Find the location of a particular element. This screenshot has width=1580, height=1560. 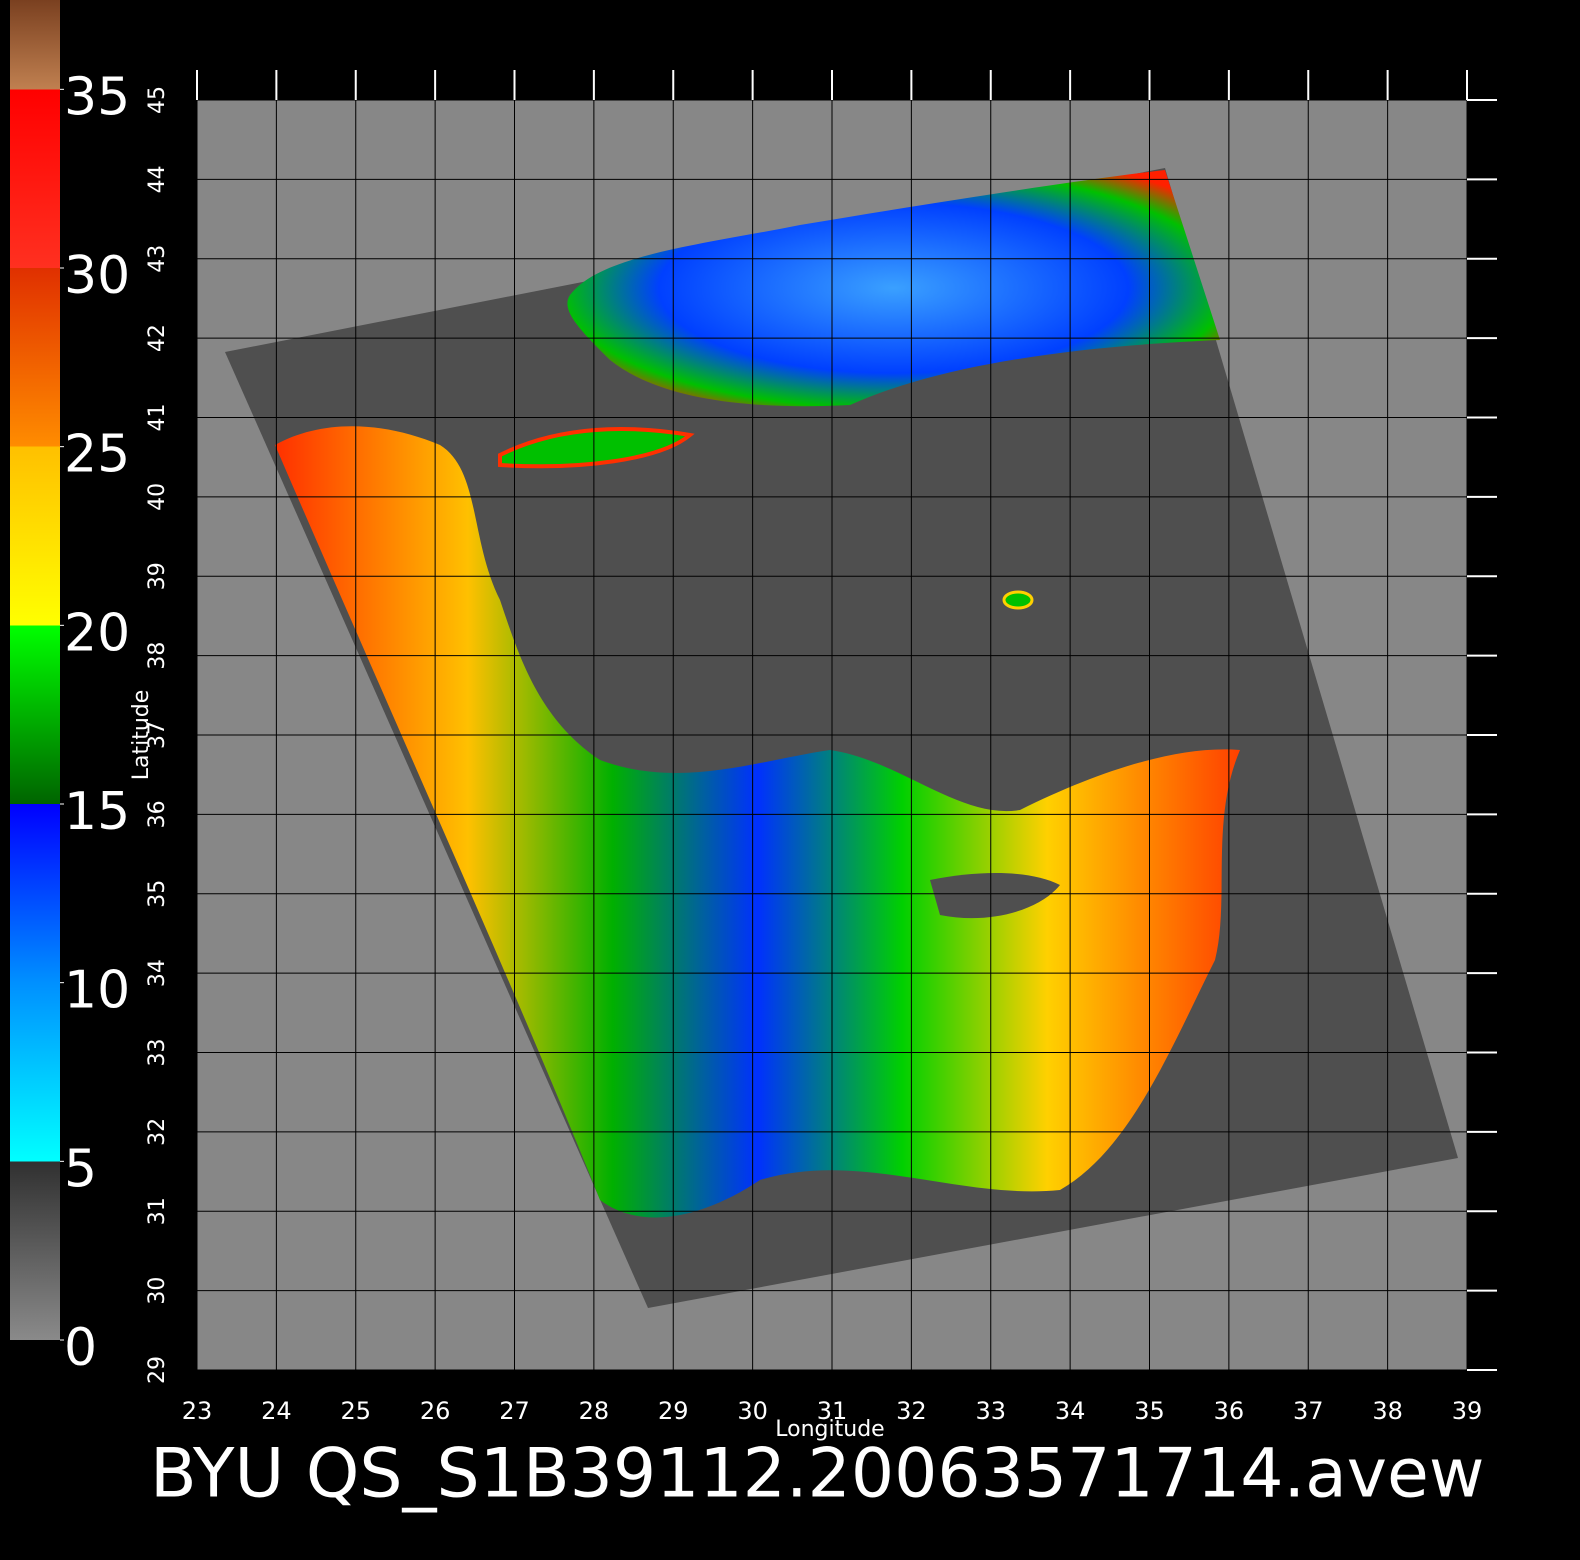

y-tick-label: 41 is located at coordinates (157, 418).